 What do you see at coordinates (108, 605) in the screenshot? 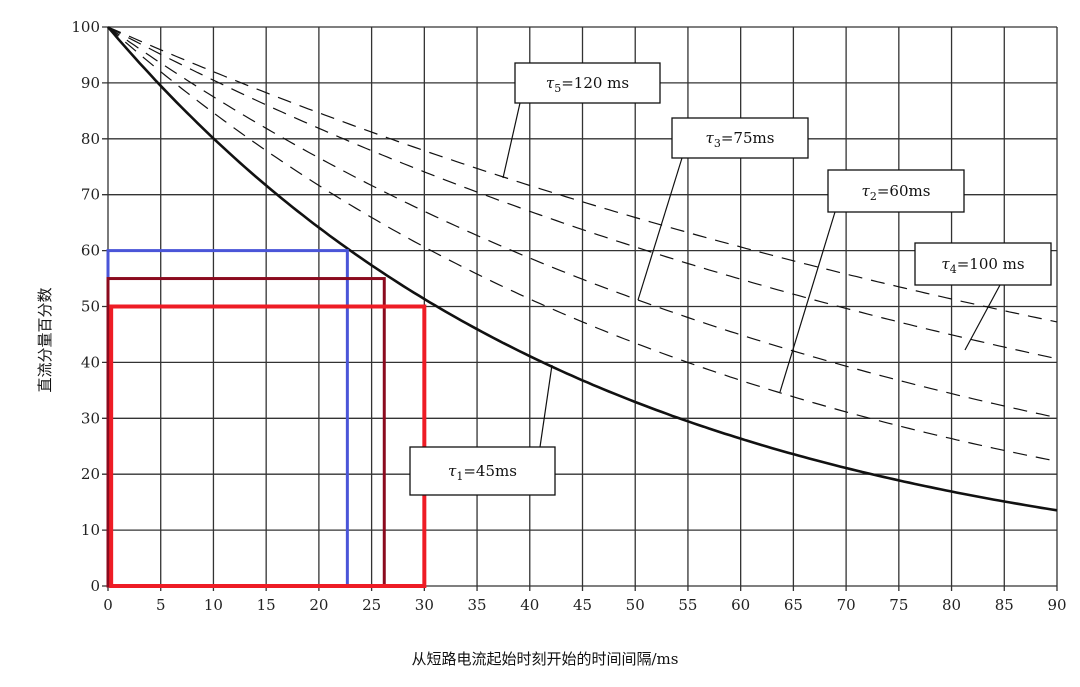
I see `x-tick-label: 0` at bounding box center [108, 605].